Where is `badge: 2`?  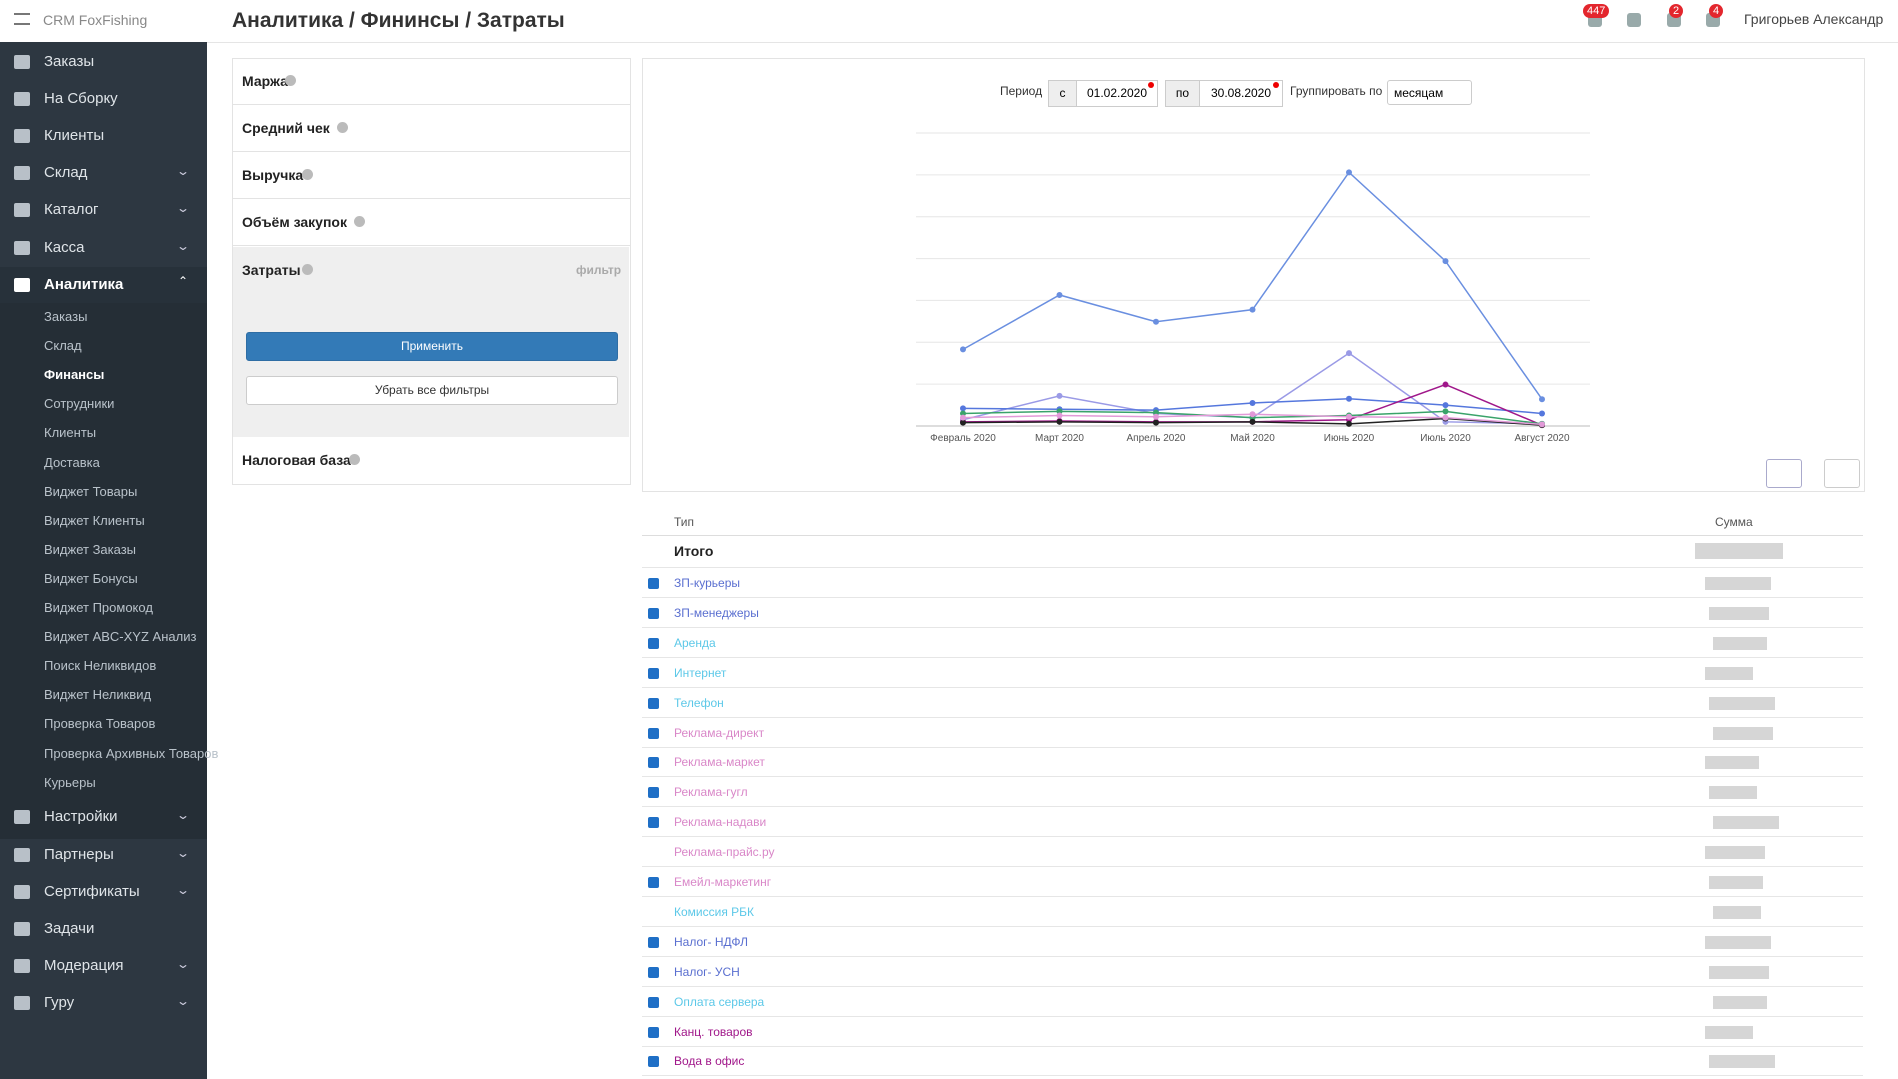
badge: 2 is located at coordinates (1676, 11).